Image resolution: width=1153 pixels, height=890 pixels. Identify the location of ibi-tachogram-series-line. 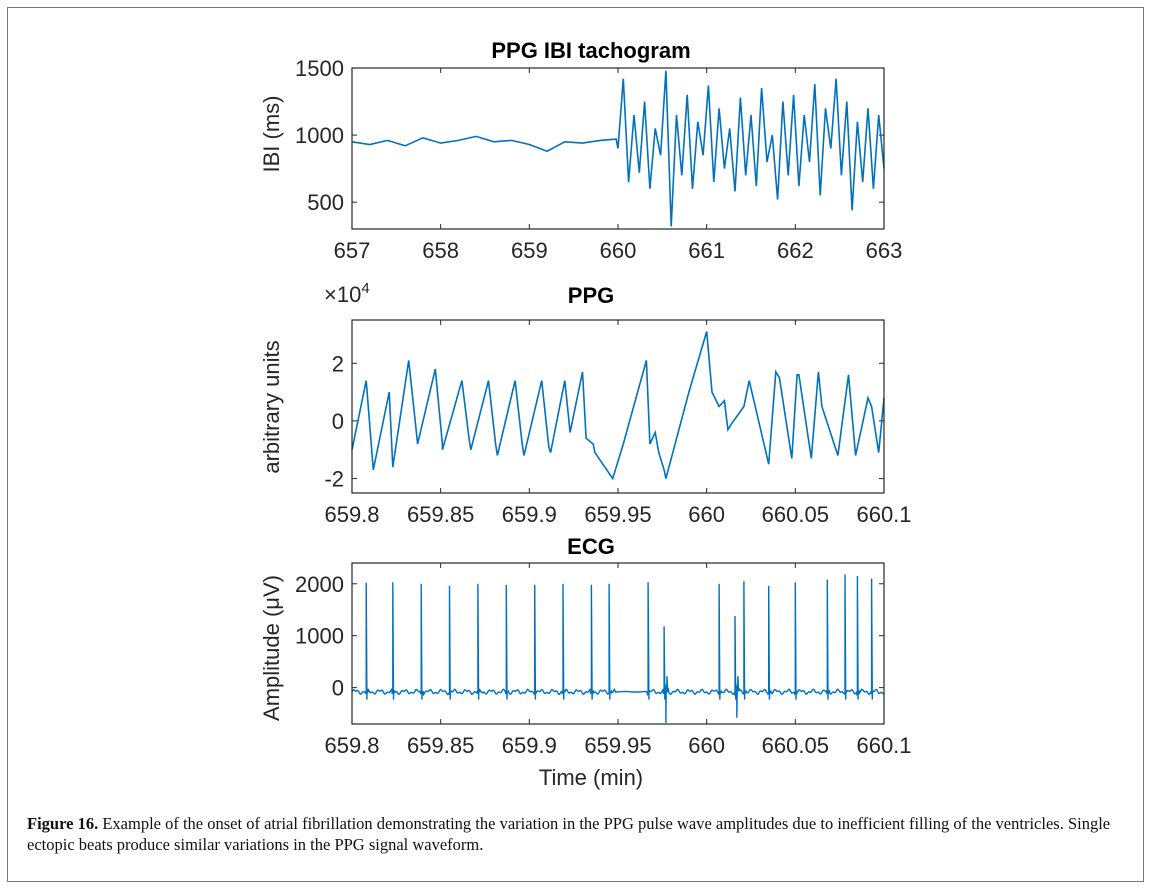
(618, 148).